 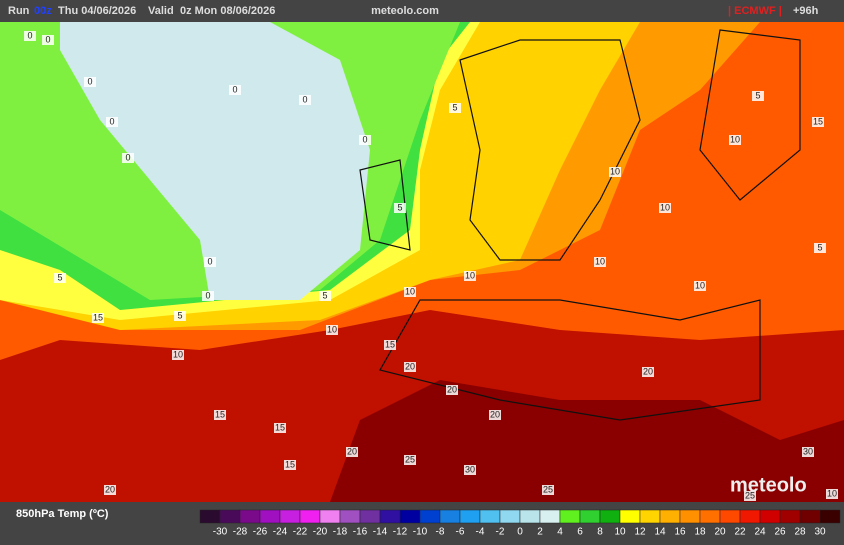 I want to click on valid-label: Valid, so click(x=161, y=11).